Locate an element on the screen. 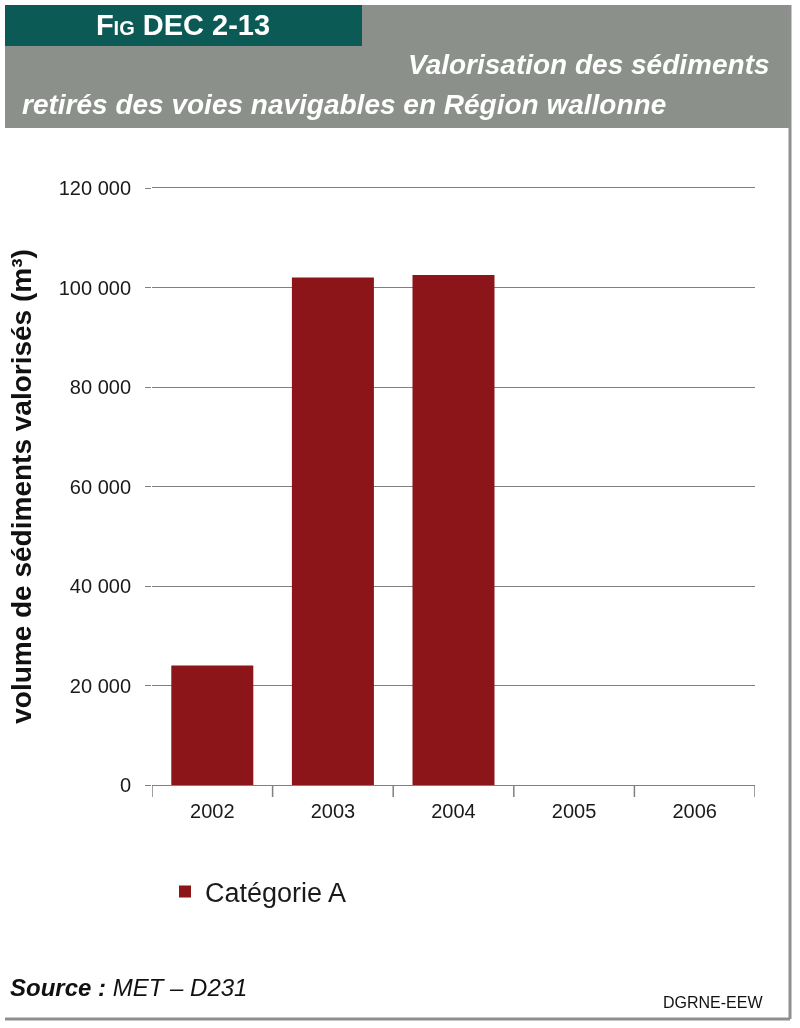 The image size is (800, 1028). y-tick-label: 80 000 is located at coordinates (100, 387).